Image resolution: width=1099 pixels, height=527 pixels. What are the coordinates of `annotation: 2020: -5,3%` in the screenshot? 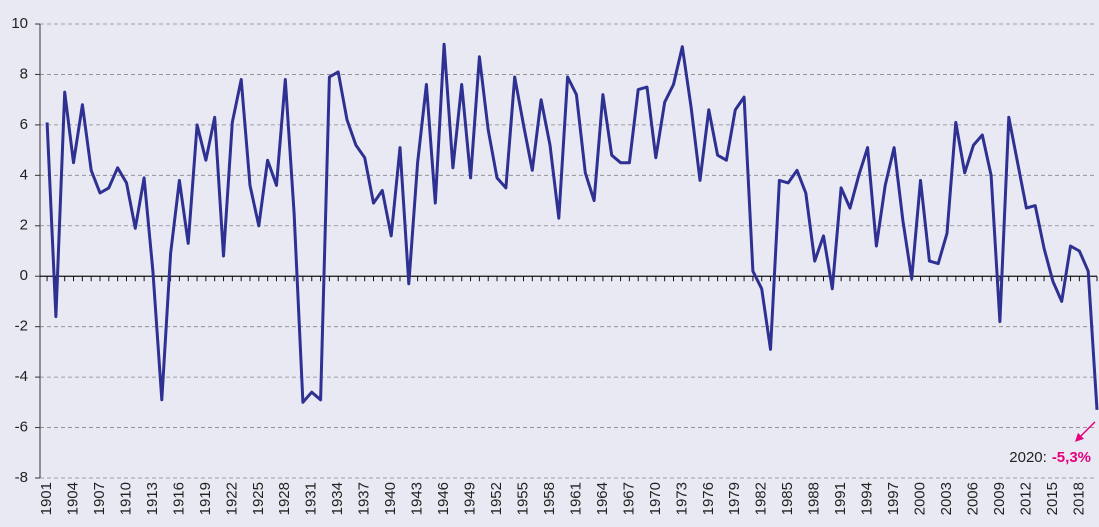 It's located at (1050, 457).